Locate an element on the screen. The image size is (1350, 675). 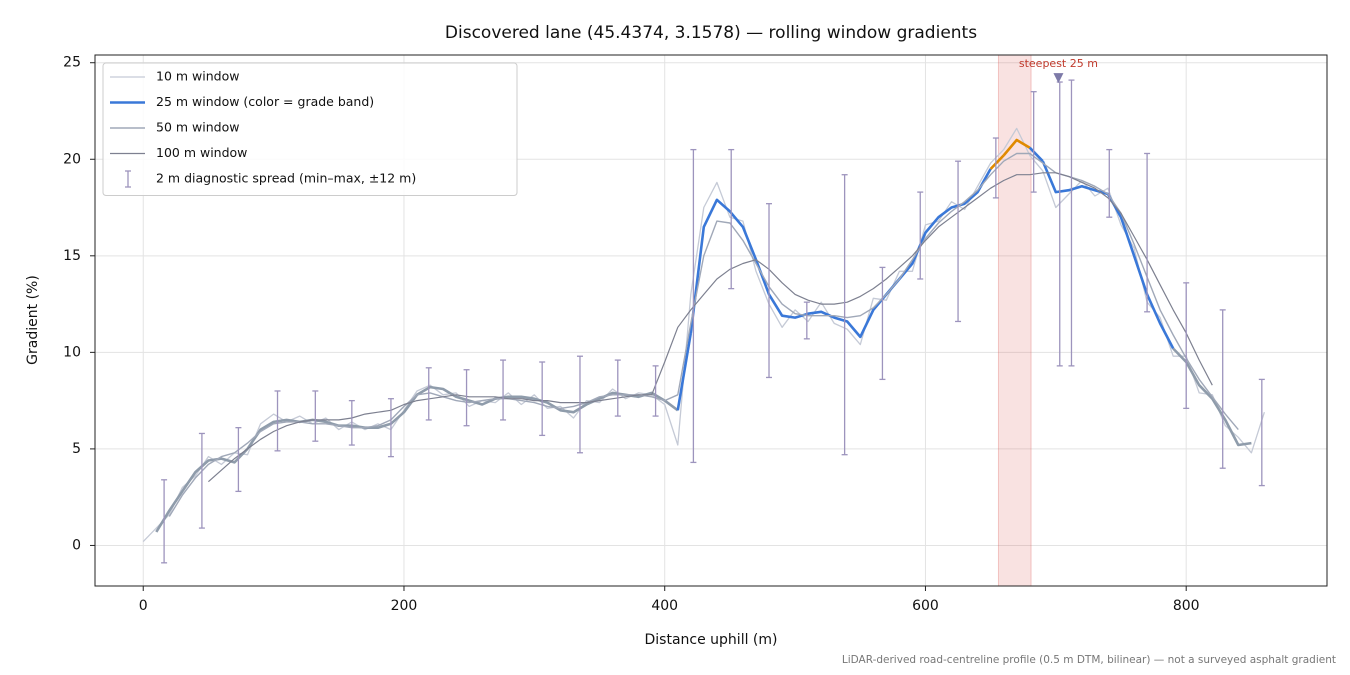
y-axis-label: Gradient (%) is located at coordinates (33, 320).